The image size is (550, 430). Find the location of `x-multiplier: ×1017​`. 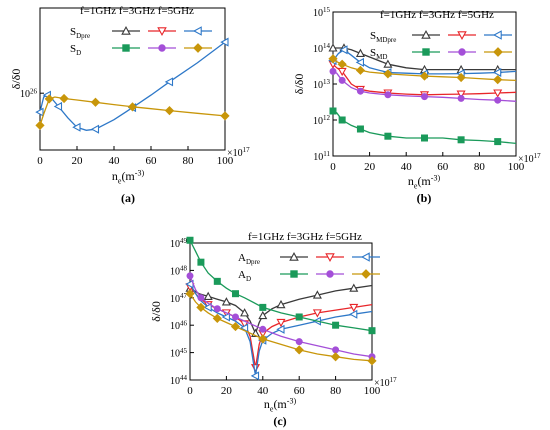

x-multiplier: ×1017​ is located at coordinates (529, 158).